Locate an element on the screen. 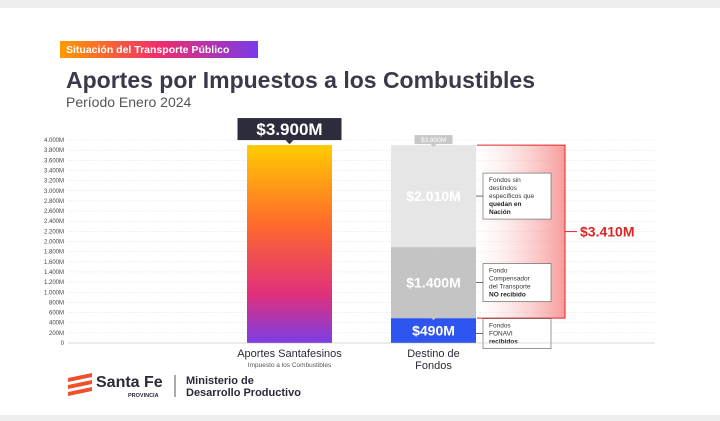  logo is located at coordinates (122, 385).